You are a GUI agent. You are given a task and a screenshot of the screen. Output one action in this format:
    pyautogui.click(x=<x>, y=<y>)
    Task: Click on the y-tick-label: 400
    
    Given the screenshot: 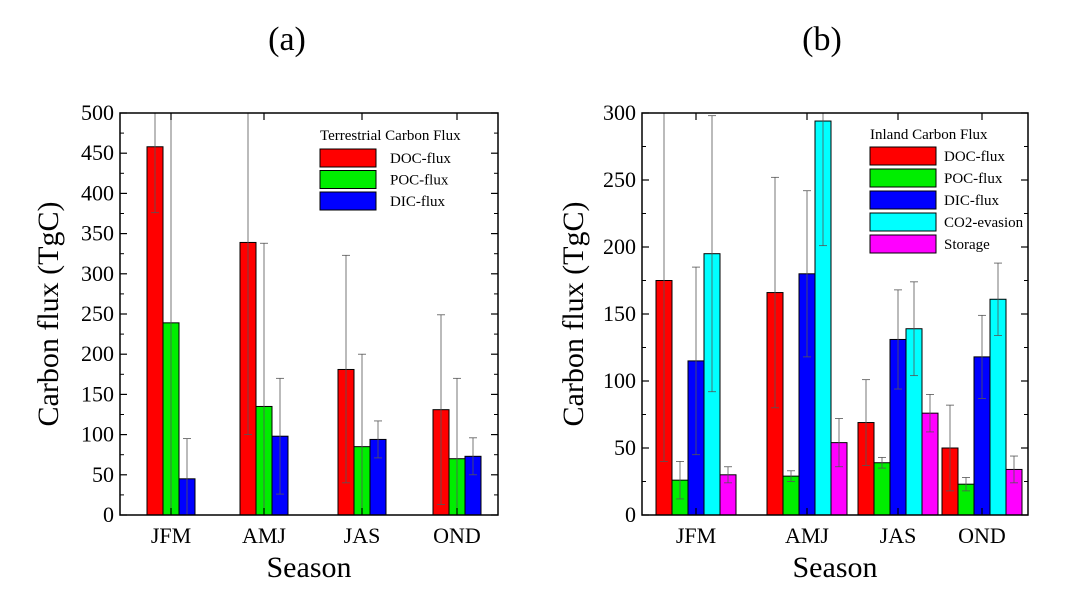 What is the action you would take?
    pyautogui.click(x=97, y=192)
    